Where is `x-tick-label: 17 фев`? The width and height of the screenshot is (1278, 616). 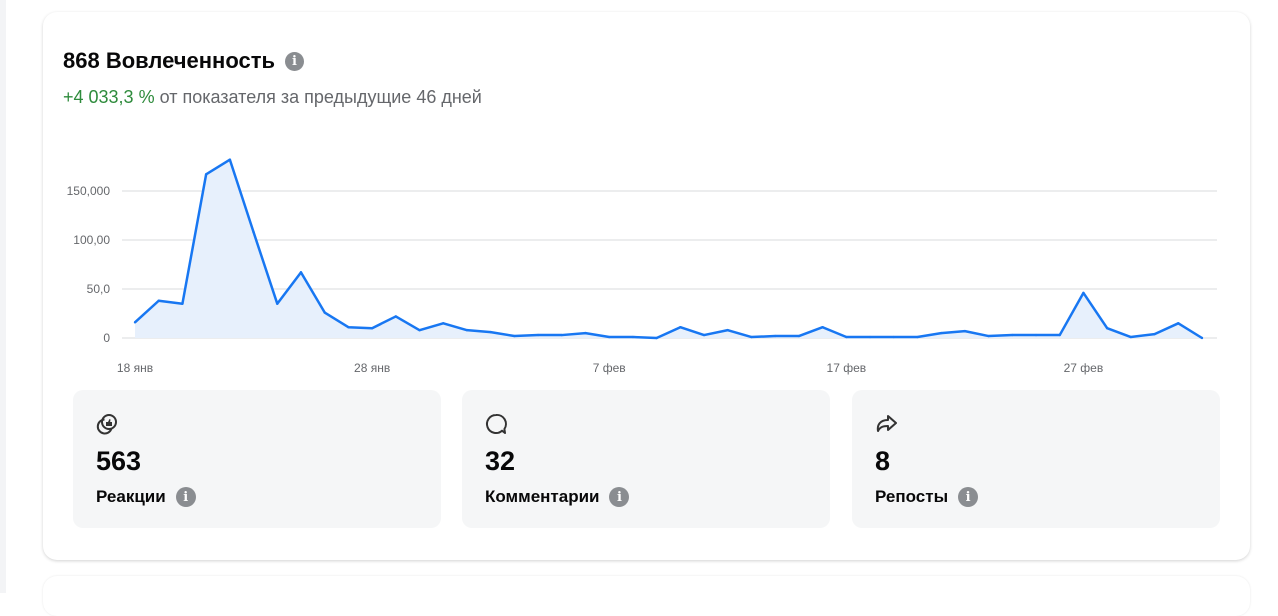 x-tick-label: 17 фев is located at coordinates (847, 368).